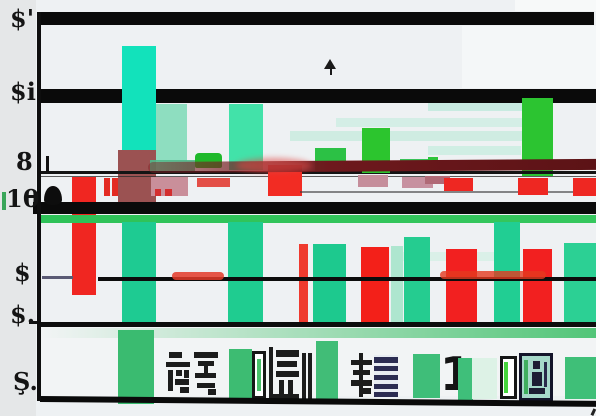 The height and width of the screenshot is (416, 600). I want to click on y-axis-label: $, so click(22, 272).